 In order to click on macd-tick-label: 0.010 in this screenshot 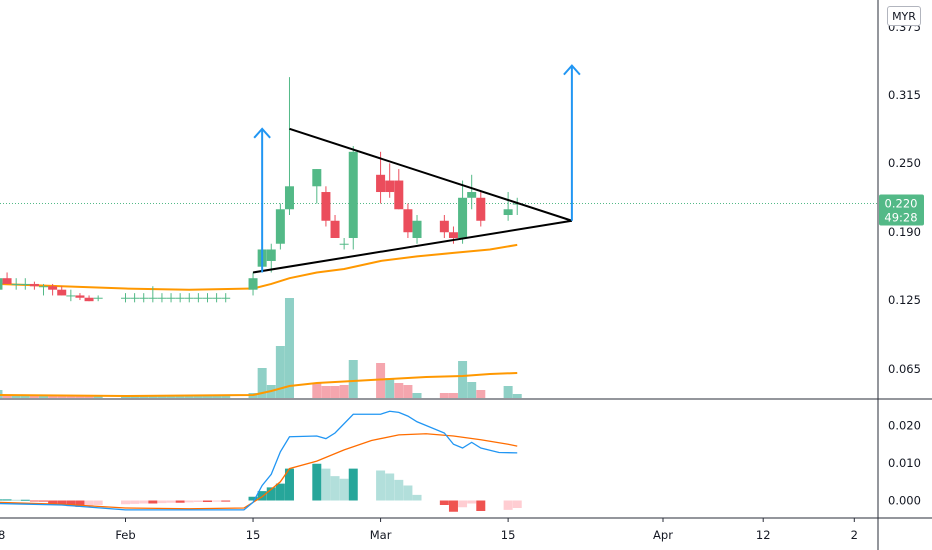, I will do `click(904, 463)`.